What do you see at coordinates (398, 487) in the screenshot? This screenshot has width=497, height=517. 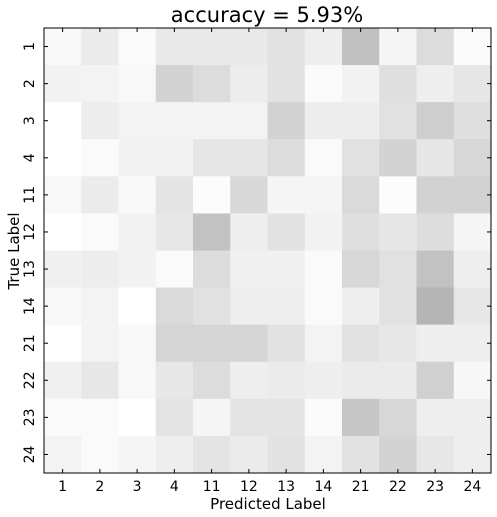 I see `x-tick-label: 22` at bounding box center [398, 487].